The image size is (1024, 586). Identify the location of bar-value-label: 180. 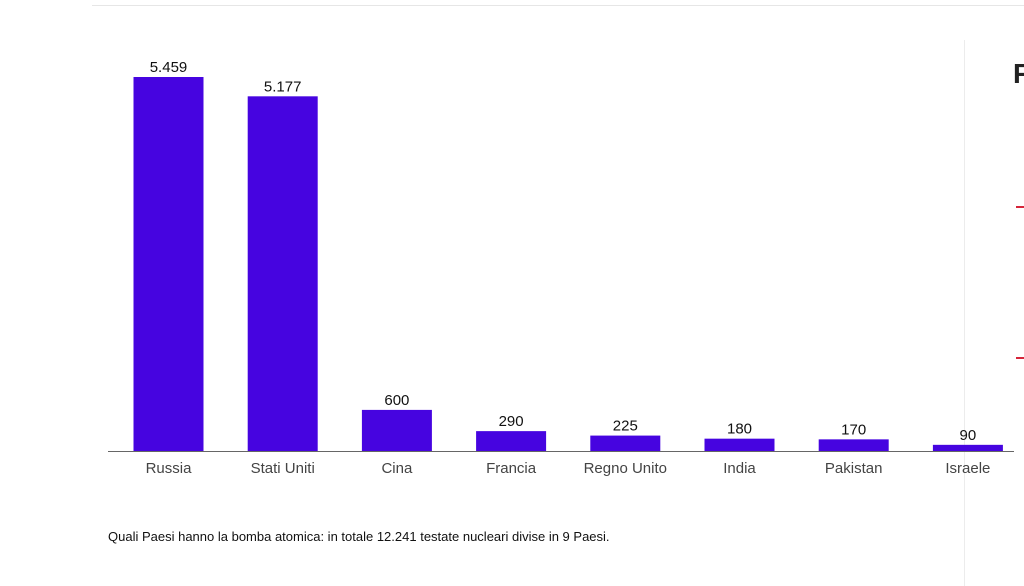
(739, 429).